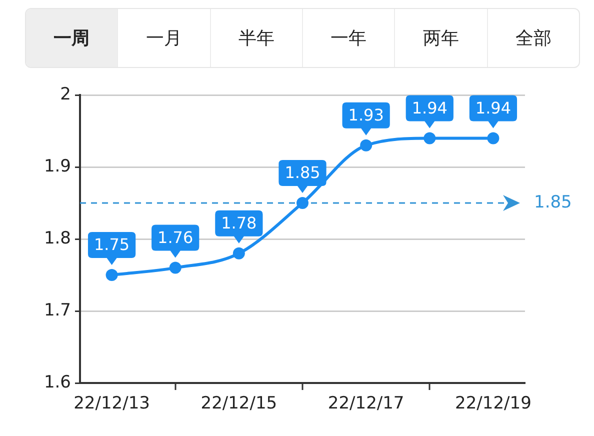 The width and height of the screenshot is (594, 436). Describe the element at coordinates (553, 202) in the screenshot. I see `ref-line-label: 1.85` at that location.